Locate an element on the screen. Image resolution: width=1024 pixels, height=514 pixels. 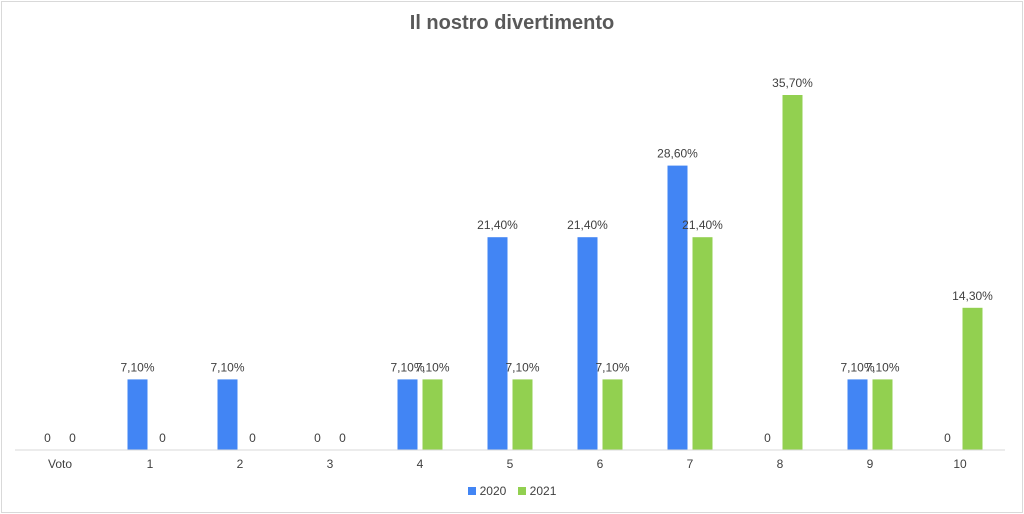
x-tick-label-9: 9 is located at coordinates (870, 464).